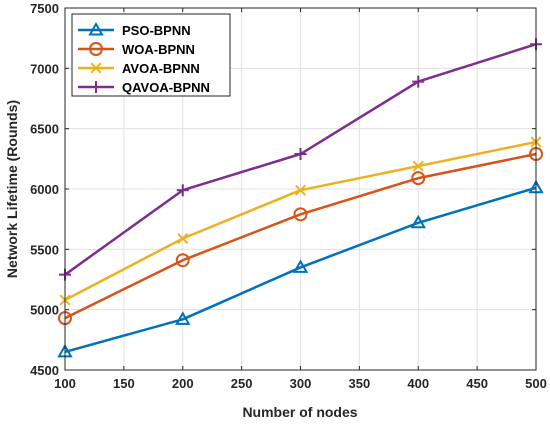  What do you see at coordinates (44, 129) in the screenshot?
I see `y-tick-label: 6500` at bounding box center [44, 129].